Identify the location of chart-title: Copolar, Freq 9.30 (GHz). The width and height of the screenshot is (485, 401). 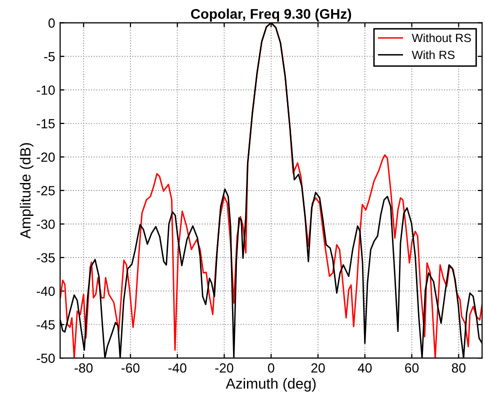
(271, 15).